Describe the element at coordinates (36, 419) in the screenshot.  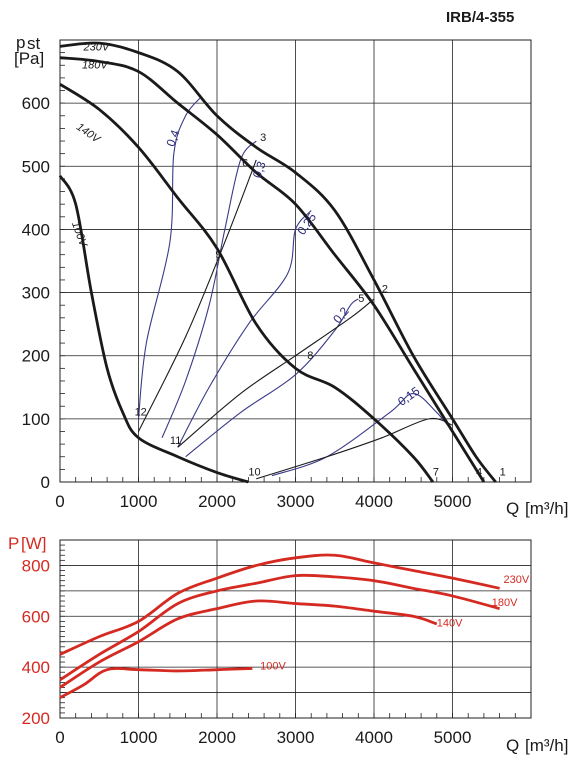
I see `y-tick-label: 100` at that location.